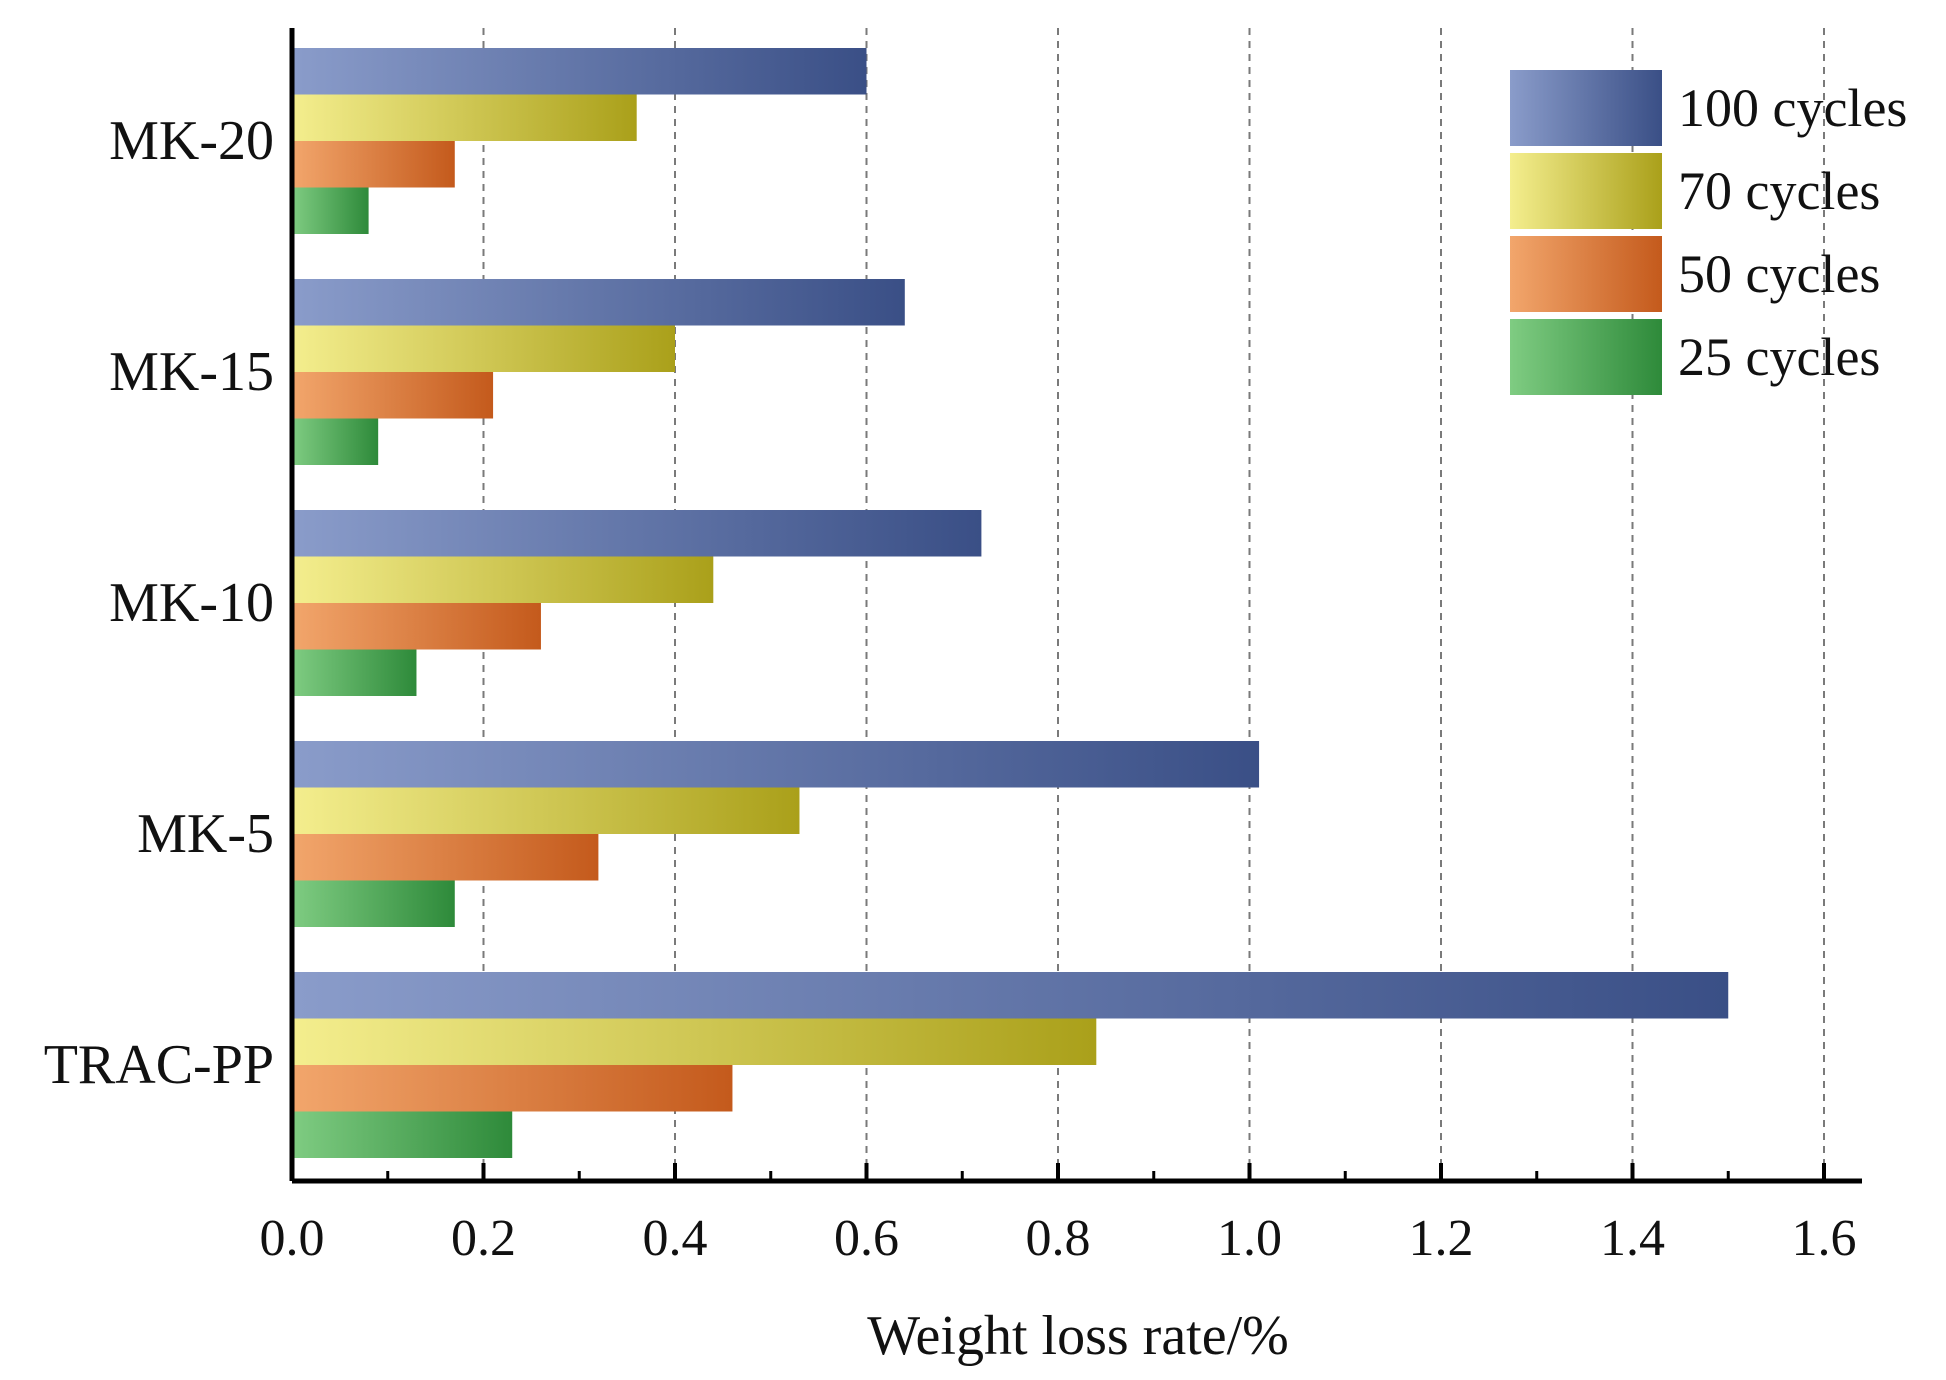  What do you see at coordinates (191, 603) in the screenshot?
I see `y-category-label: MK-10` at bounding box center [191, 603].